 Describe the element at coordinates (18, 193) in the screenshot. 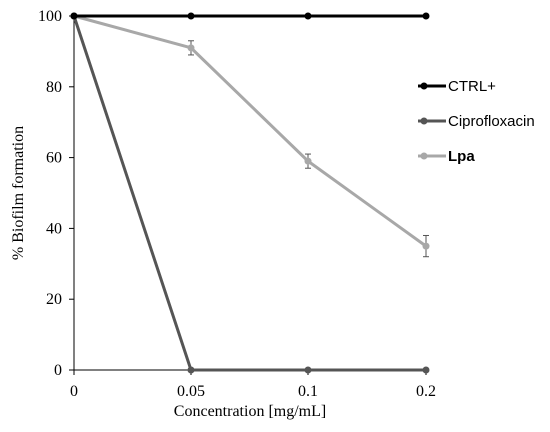

I see `y-axis-label: % Biofilm formation` at that location.